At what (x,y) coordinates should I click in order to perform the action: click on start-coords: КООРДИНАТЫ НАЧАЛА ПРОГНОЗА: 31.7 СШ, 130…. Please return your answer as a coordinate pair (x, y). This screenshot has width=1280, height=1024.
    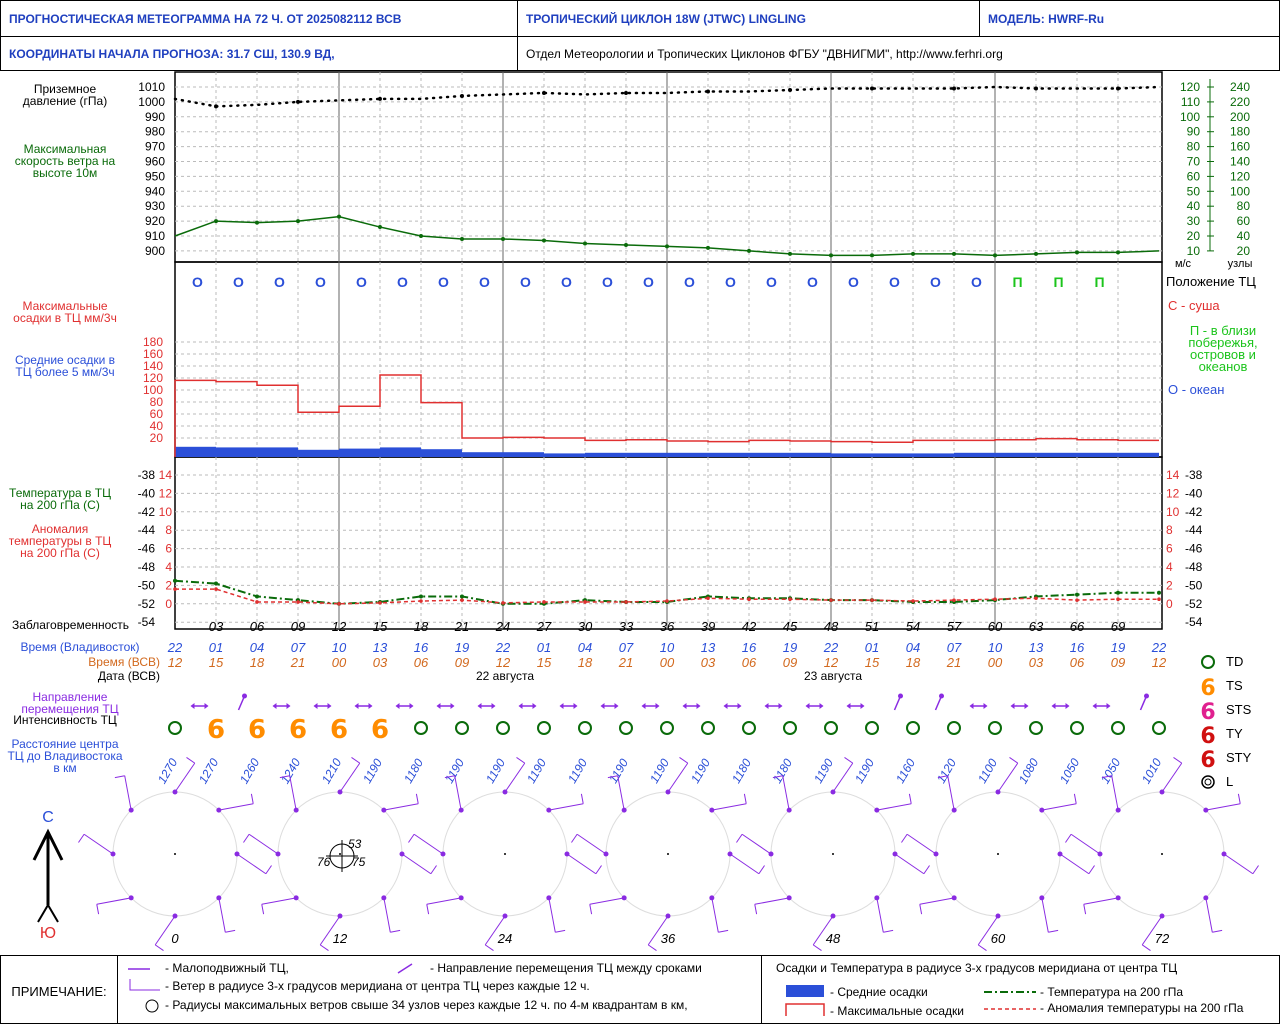
    Looking at the image, I should click on (172, 53).